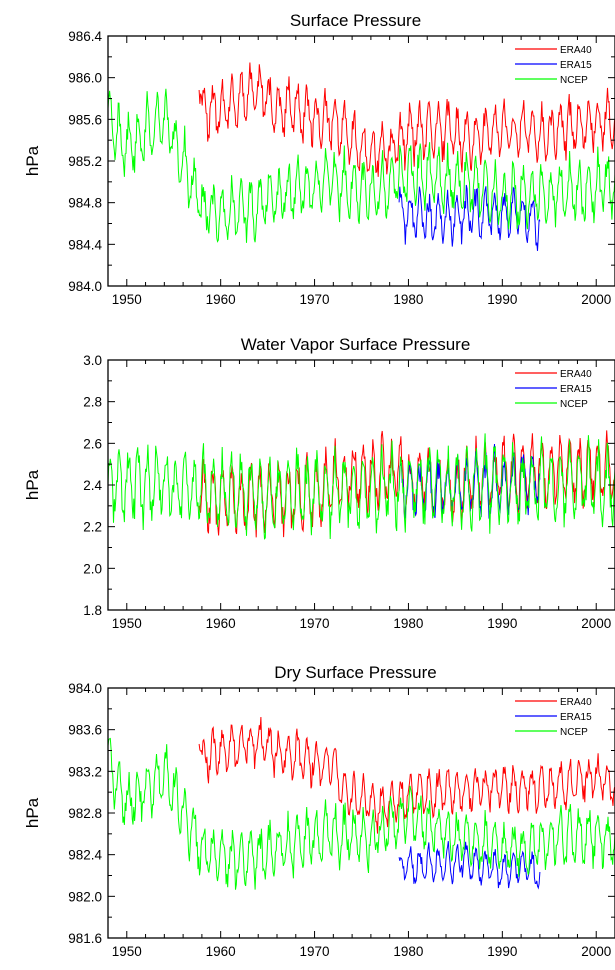  Describe the element at coordinates (92, 485) in the screenshot. I see `y-tick-label: 2.4` at that location.